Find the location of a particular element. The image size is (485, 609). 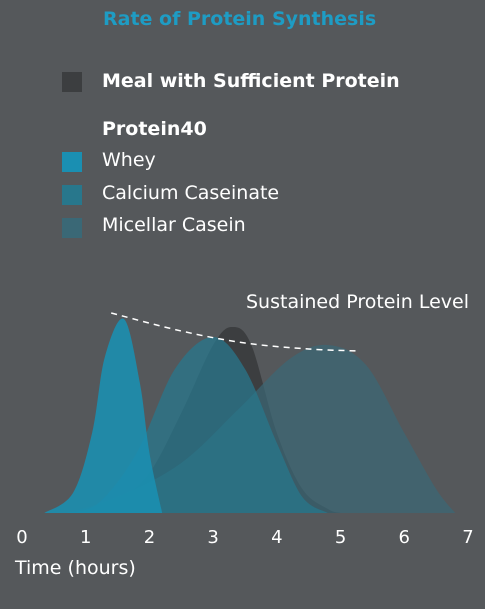

x-axis-ticks: 0 1 2 3 4 5 6 7 is located at coordinates (244, 537).